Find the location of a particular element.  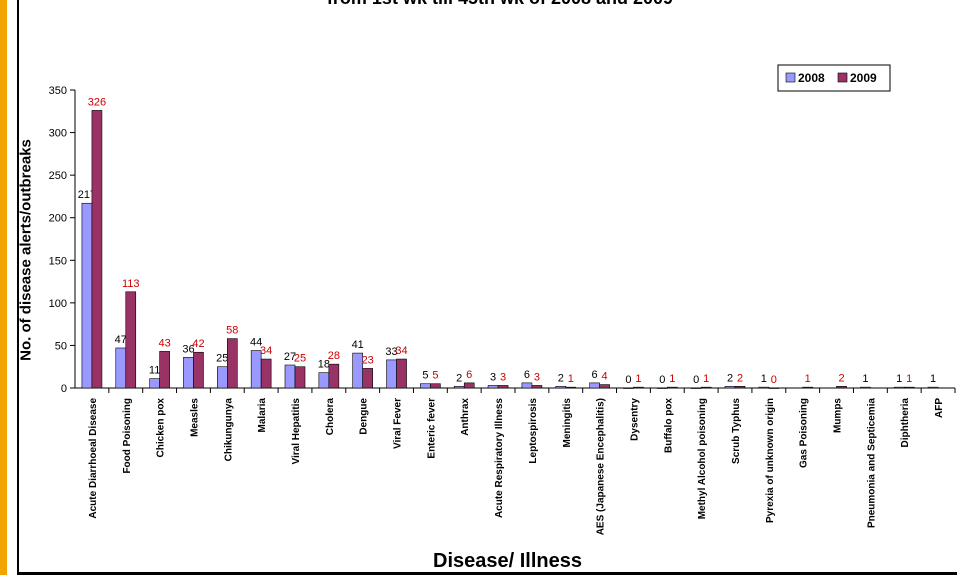

y-axis-label: No. of disease alerts/outbreaks is located at coordinates (26, 250).